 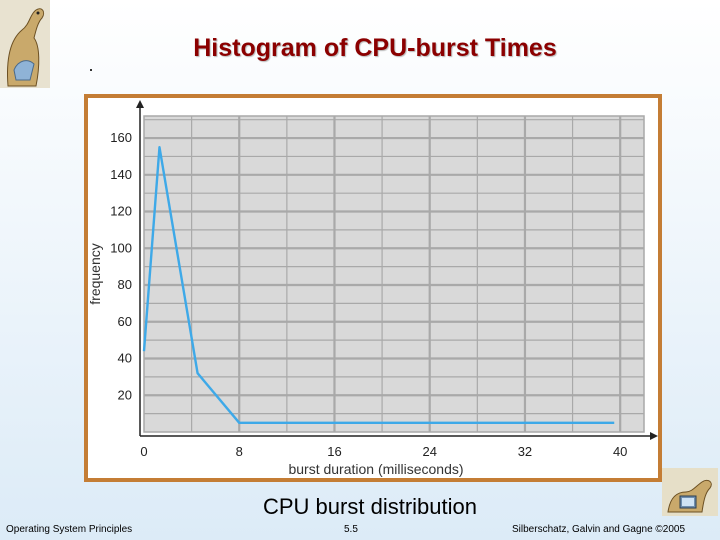 I want to click on footer-page-number: 5.5, so click(x=351, y=529).